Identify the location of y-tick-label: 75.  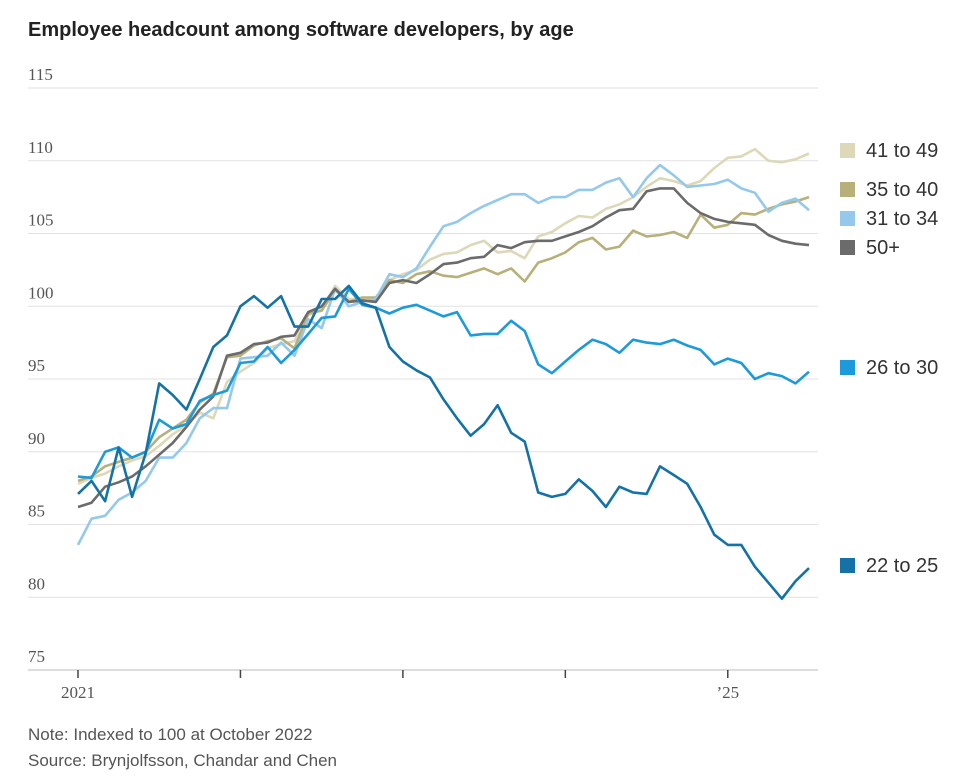
(36, 656).